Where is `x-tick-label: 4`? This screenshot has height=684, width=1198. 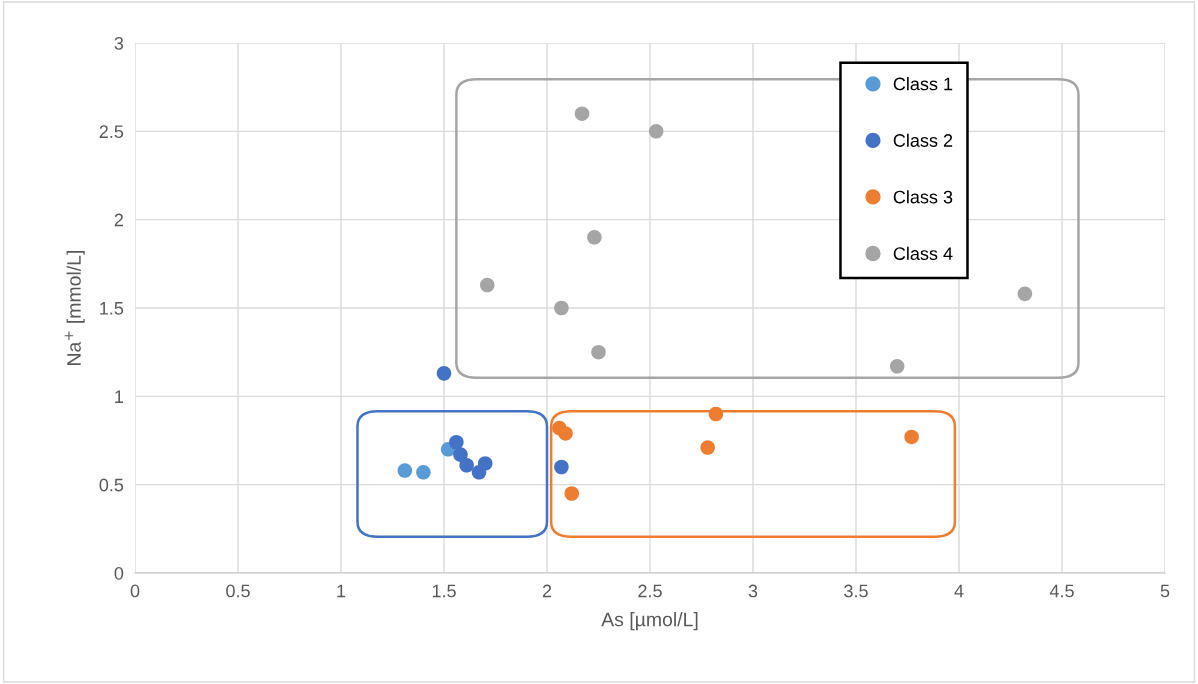 x-tick-label: 4 is located at coordinates (959, 591).